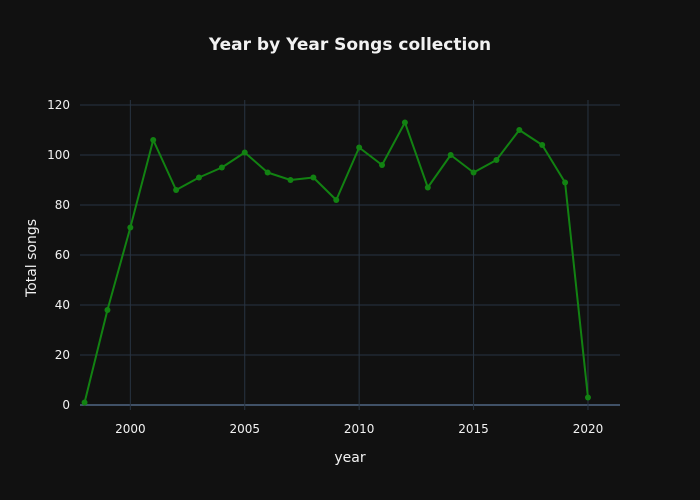  What do you see at coordinates (62, 205) in the screenshot?
I see `y-tick-label: 80` at bounding box center [62, 205].